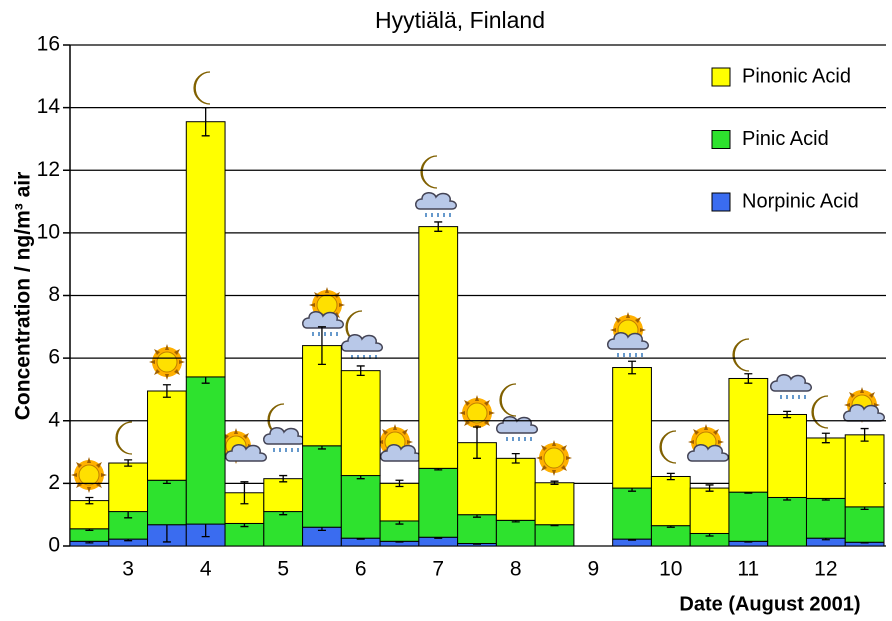 This screenshot has width=892, height=621. Describe the element at coordinates (54, 482) in the screenshot. I see `y-tick-label: 2` at that location.